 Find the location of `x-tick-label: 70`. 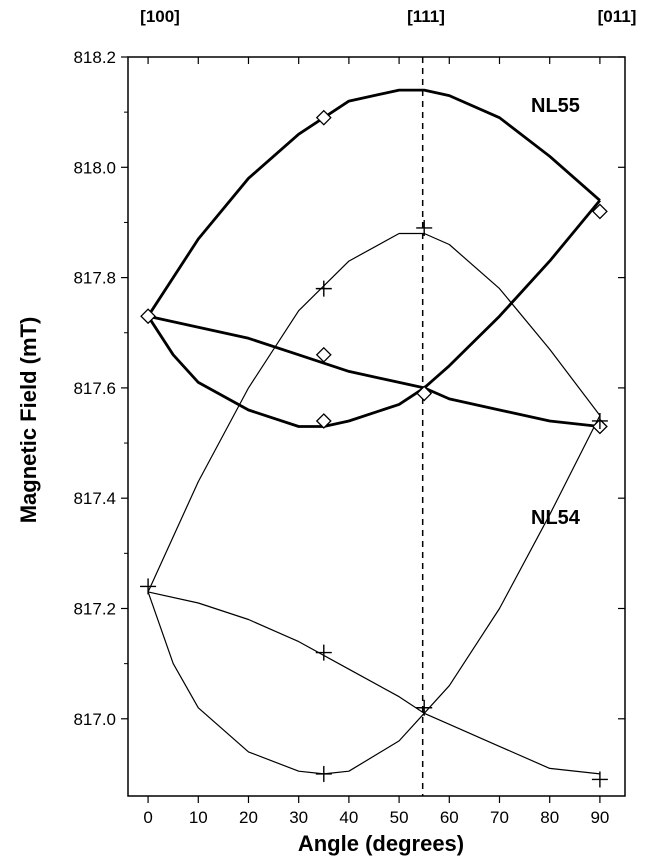

x-tick-label: 70 is located at coordinates (499, 817).